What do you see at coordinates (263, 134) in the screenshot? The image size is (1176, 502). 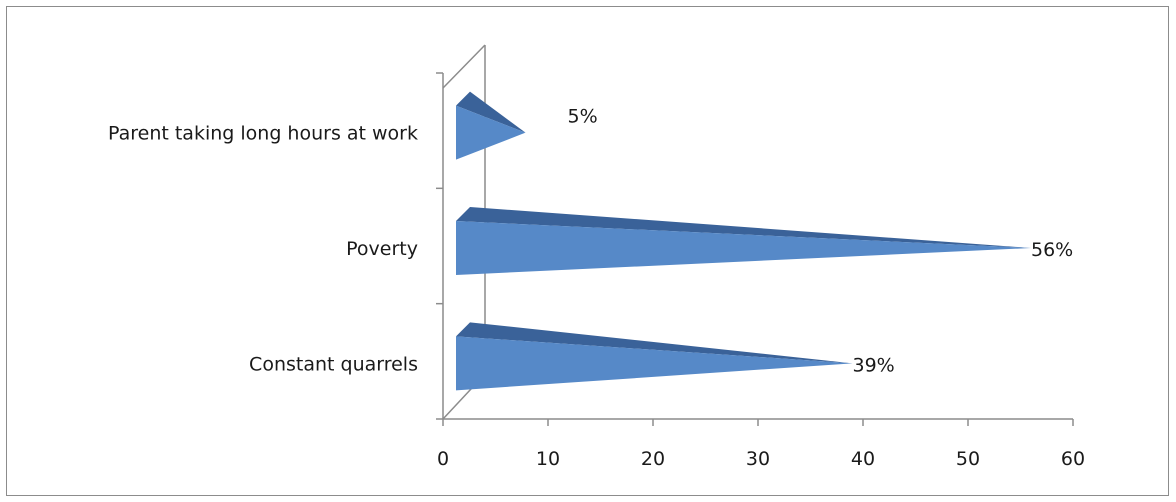 I see `category-label: Parent taking long hours at work` at bounding box center [263, 134].